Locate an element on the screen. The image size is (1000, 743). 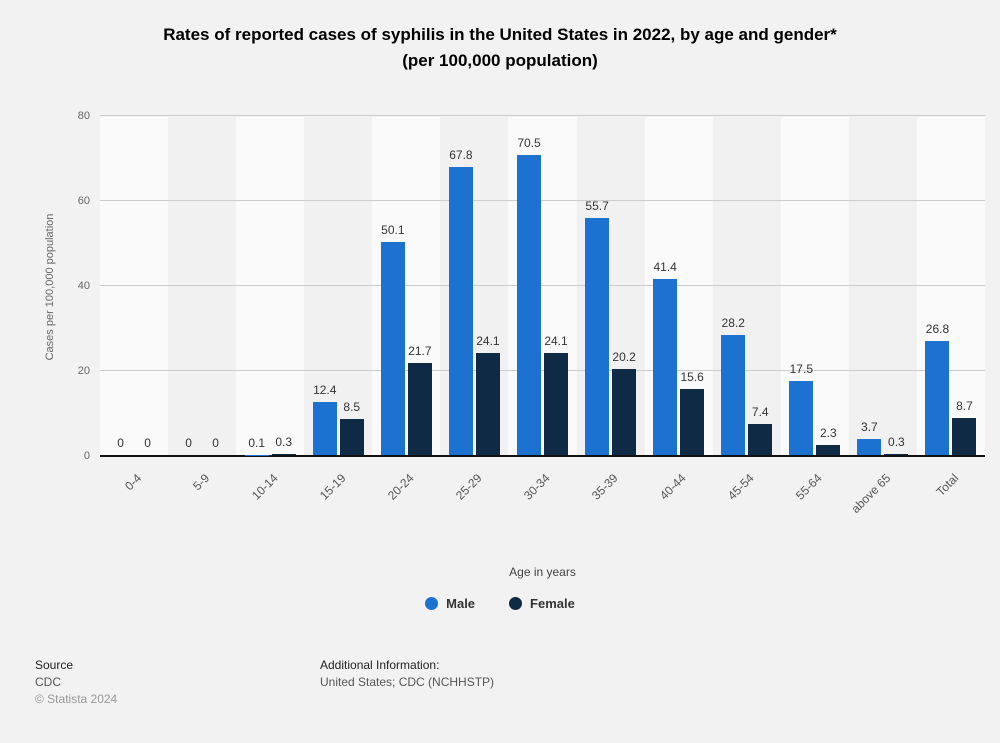
category-group-above 65: 3.7 0.3 is located at coordinates (882, 286).